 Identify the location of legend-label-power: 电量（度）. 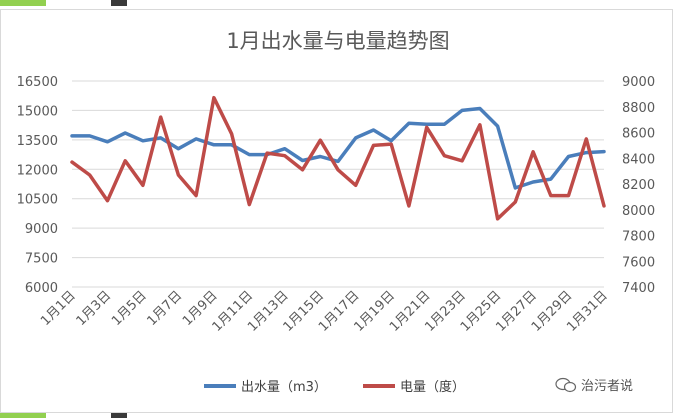
(432, 387).